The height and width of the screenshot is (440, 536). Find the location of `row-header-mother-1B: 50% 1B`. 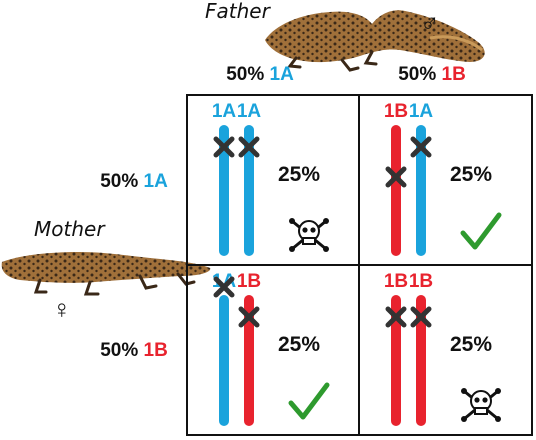

row-header-mother-1B: 50% 1B is located at coordinates (134, 350).